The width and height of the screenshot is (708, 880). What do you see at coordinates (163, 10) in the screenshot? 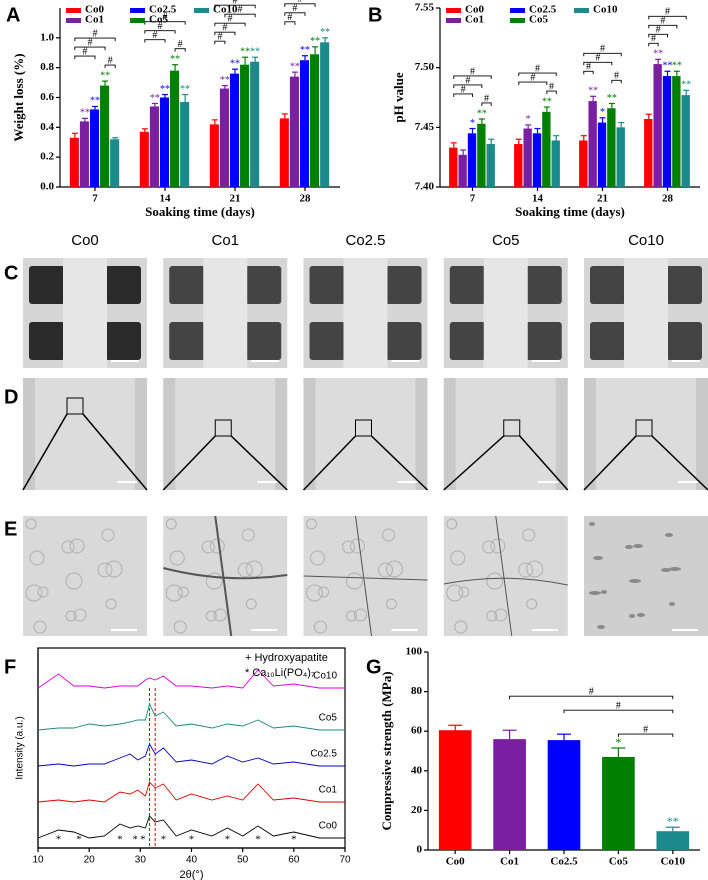
I see `legend-label: Co2.5` at bounding box center [163, 10].